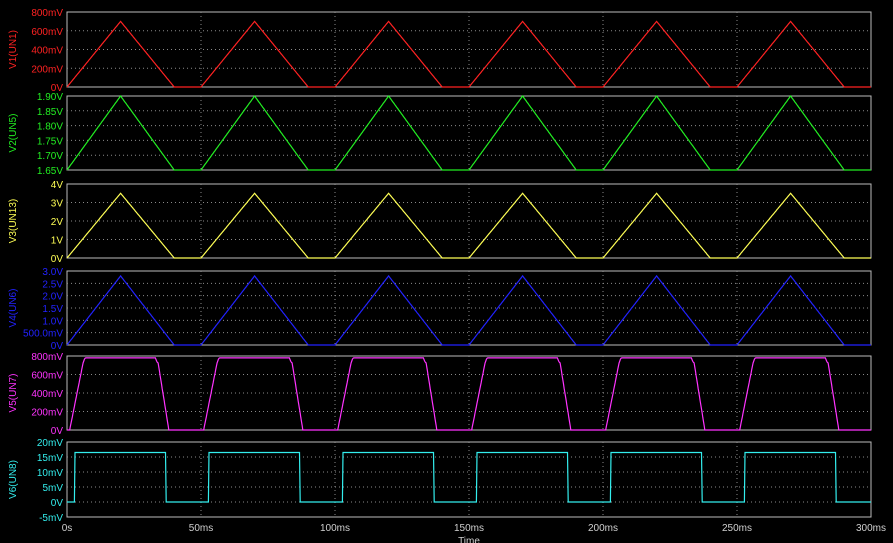  Describe the element at coordinates (469, 477) in the screenshot. I see `panel-6-series-line` at that location.